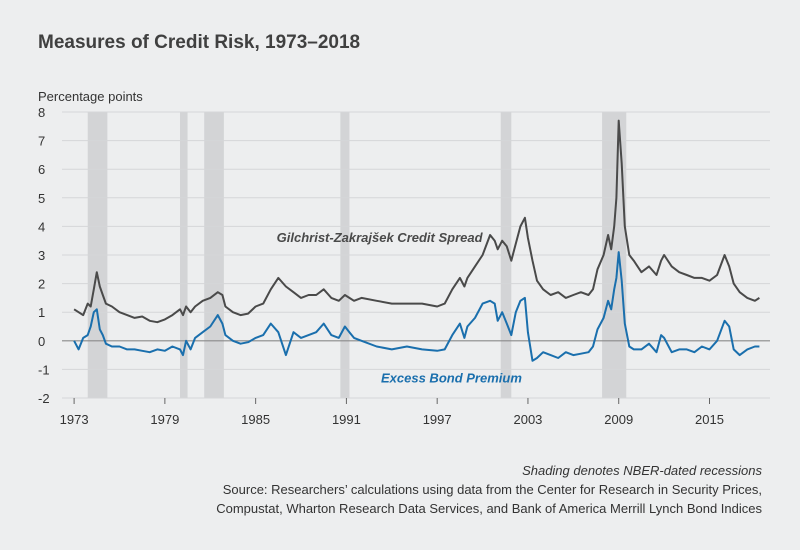  I want to click on chart-title: Measures of Credit Risk, 1973–2018, so click(199, 42).